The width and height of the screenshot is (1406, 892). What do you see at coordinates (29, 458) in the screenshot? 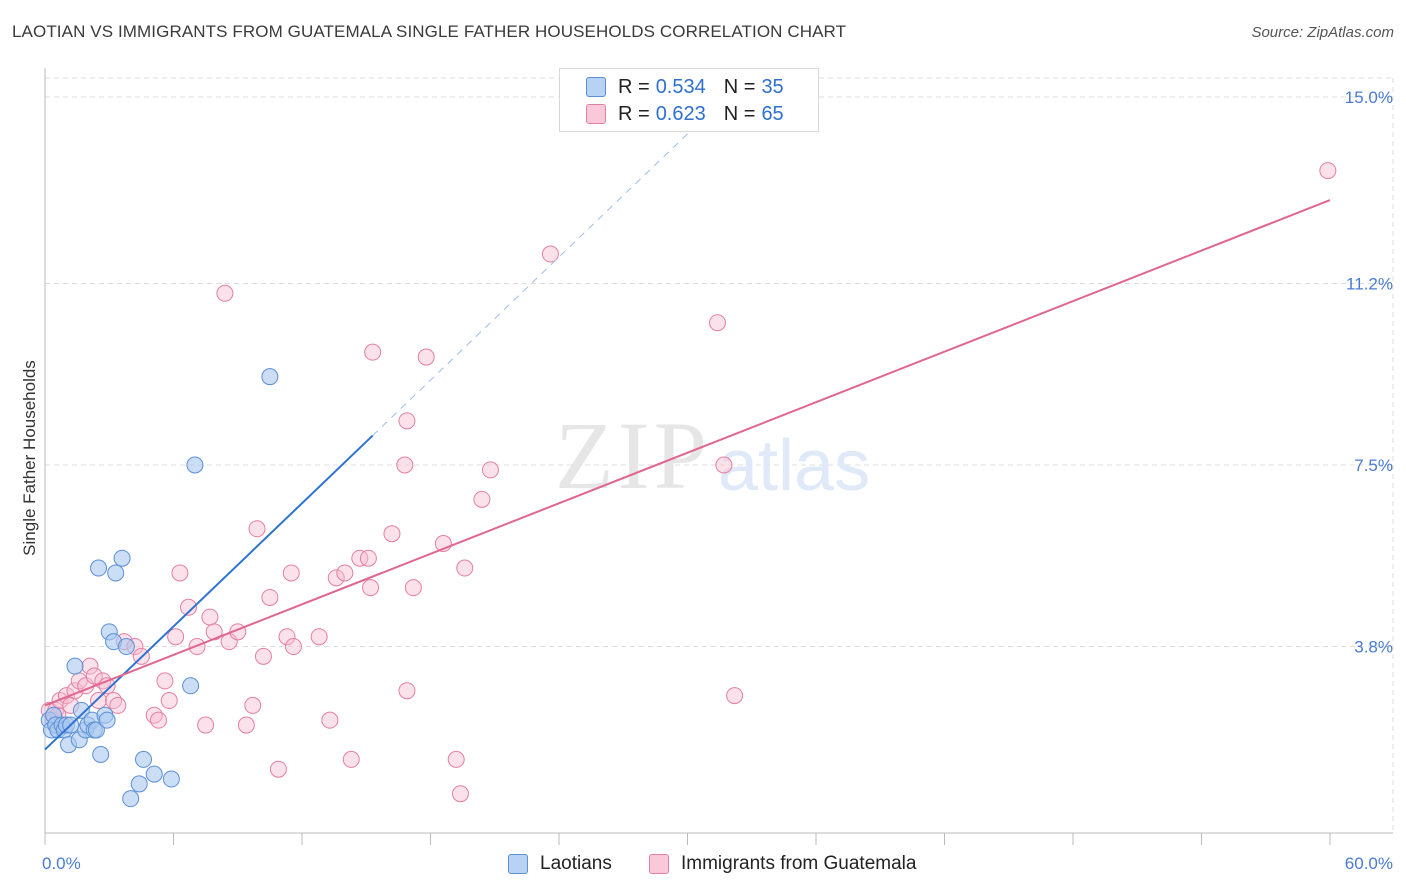
I see `y-axis-title: Single Father Households` at bounding box center [29, 458].